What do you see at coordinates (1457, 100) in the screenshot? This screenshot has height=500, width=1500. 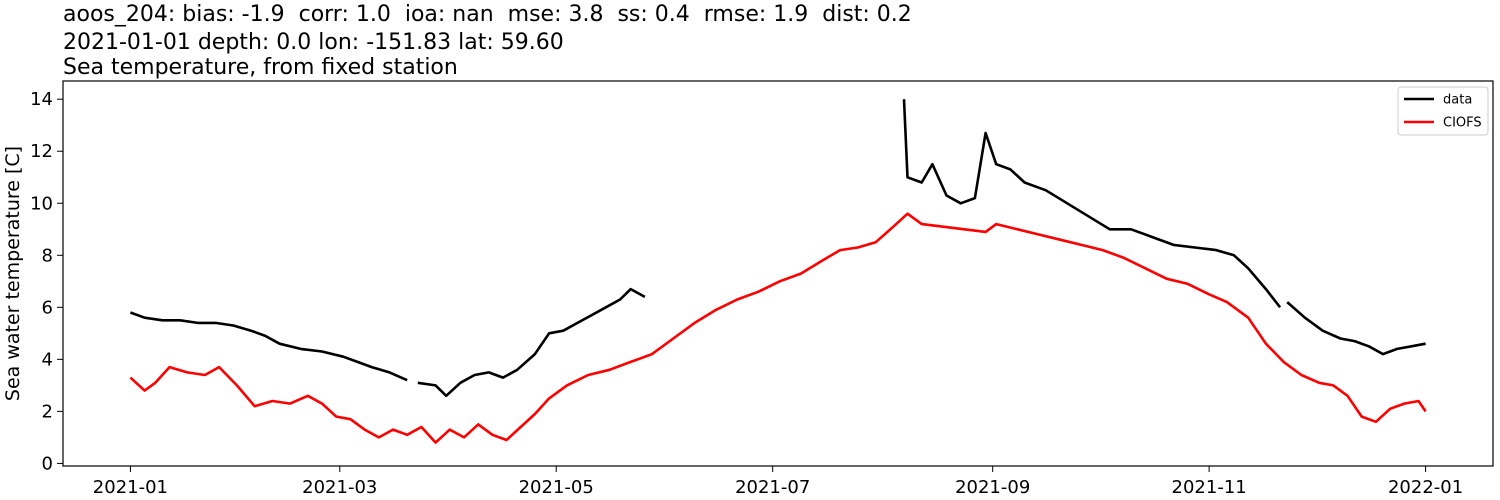 I see `legend-label-data: data` at bounding box center [1457, 100].